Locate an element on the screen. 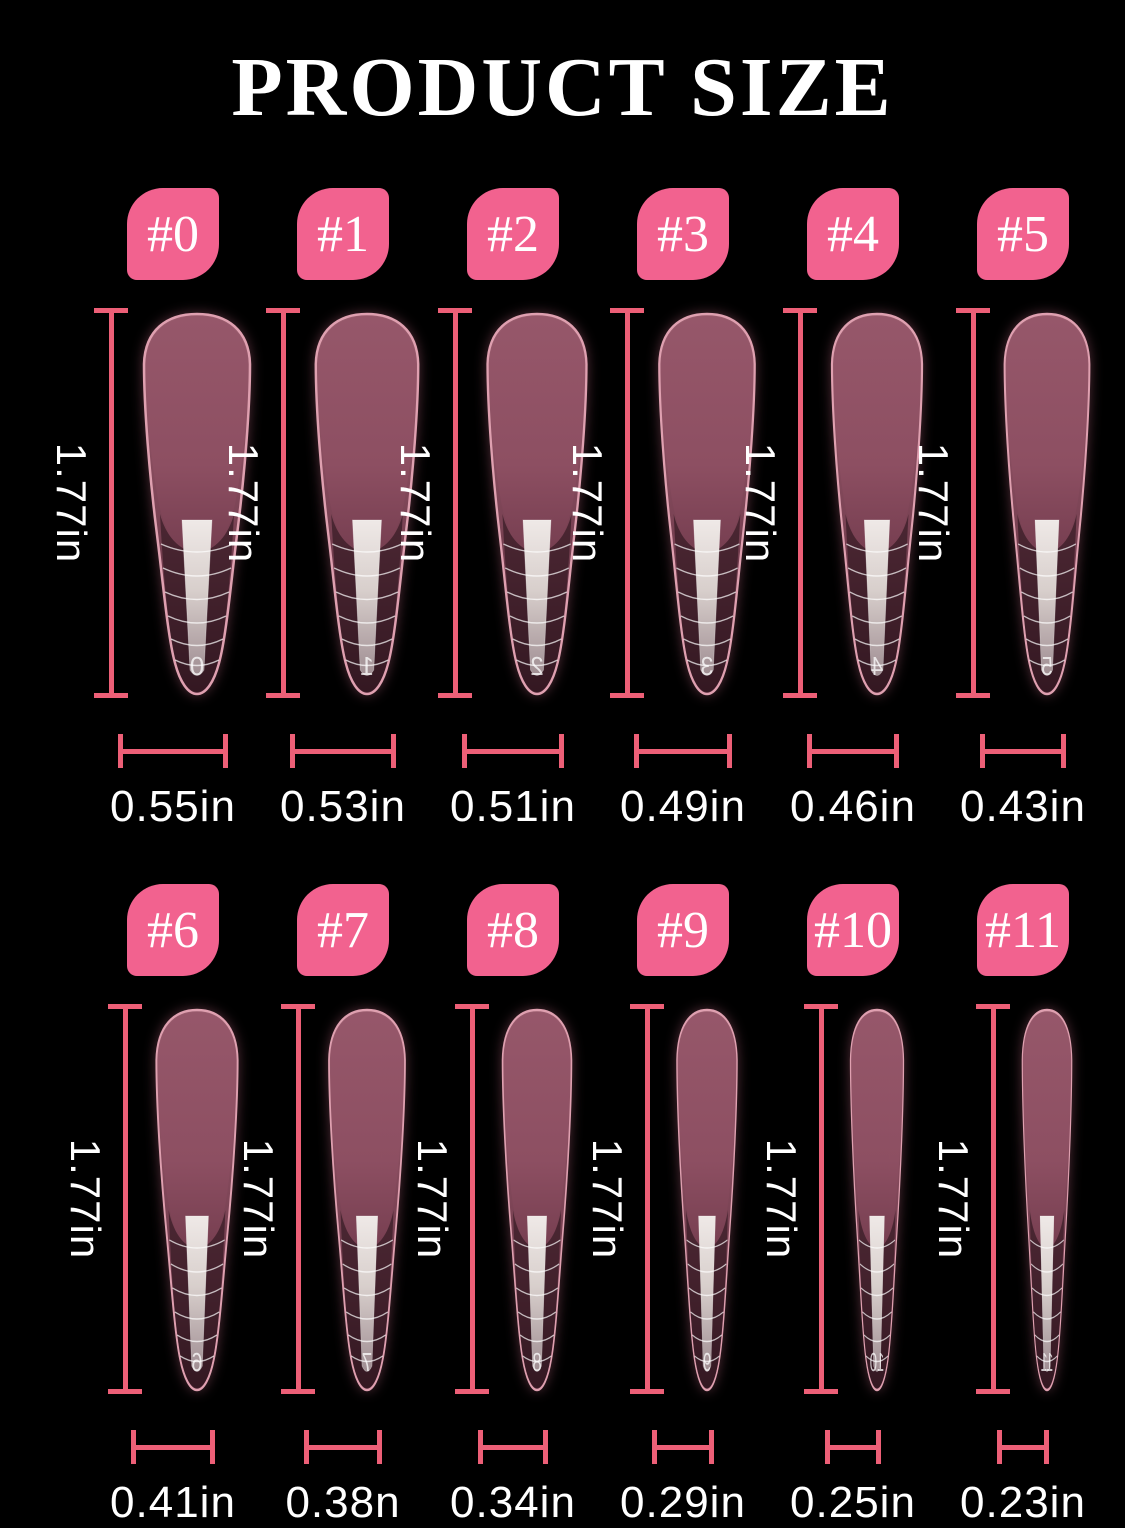  size-column-2: #2 1.77in 2 0.51in is located at coordinates (495, 510).